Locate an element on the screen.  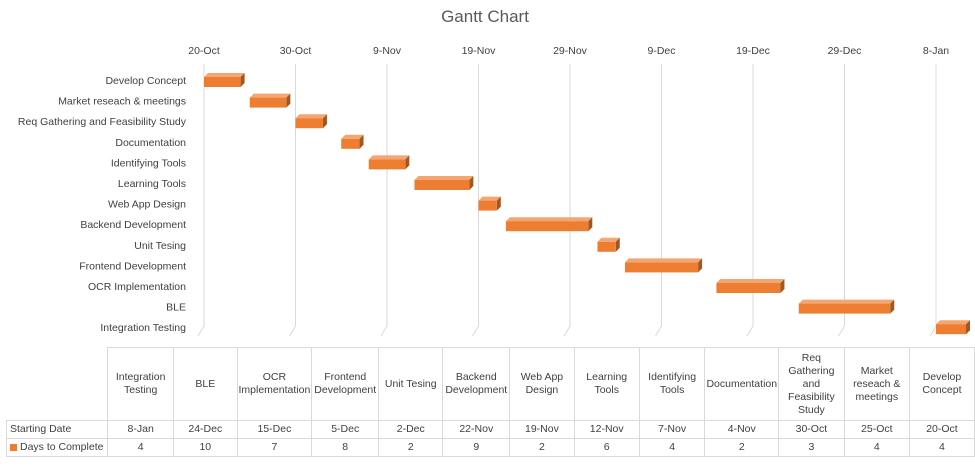
table-cell-start: 12-Nov is located at coordinates (606, 429).